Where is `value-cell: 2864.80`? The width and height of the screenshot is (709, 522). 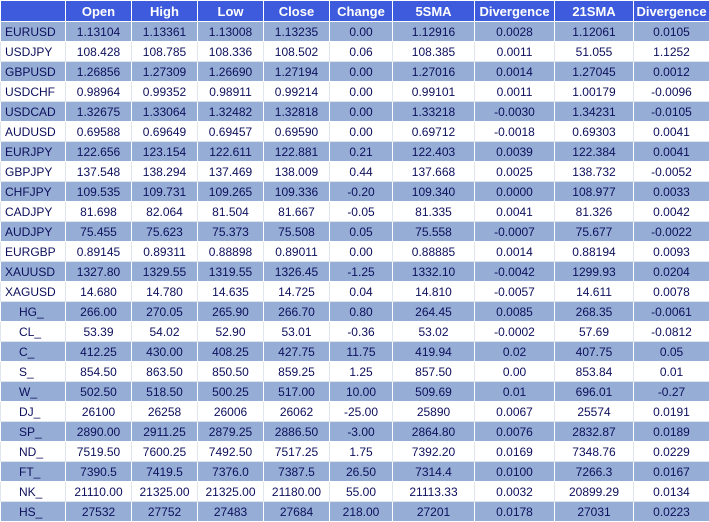
value-cell: 2864.80 is located at coordinates (434, 432).